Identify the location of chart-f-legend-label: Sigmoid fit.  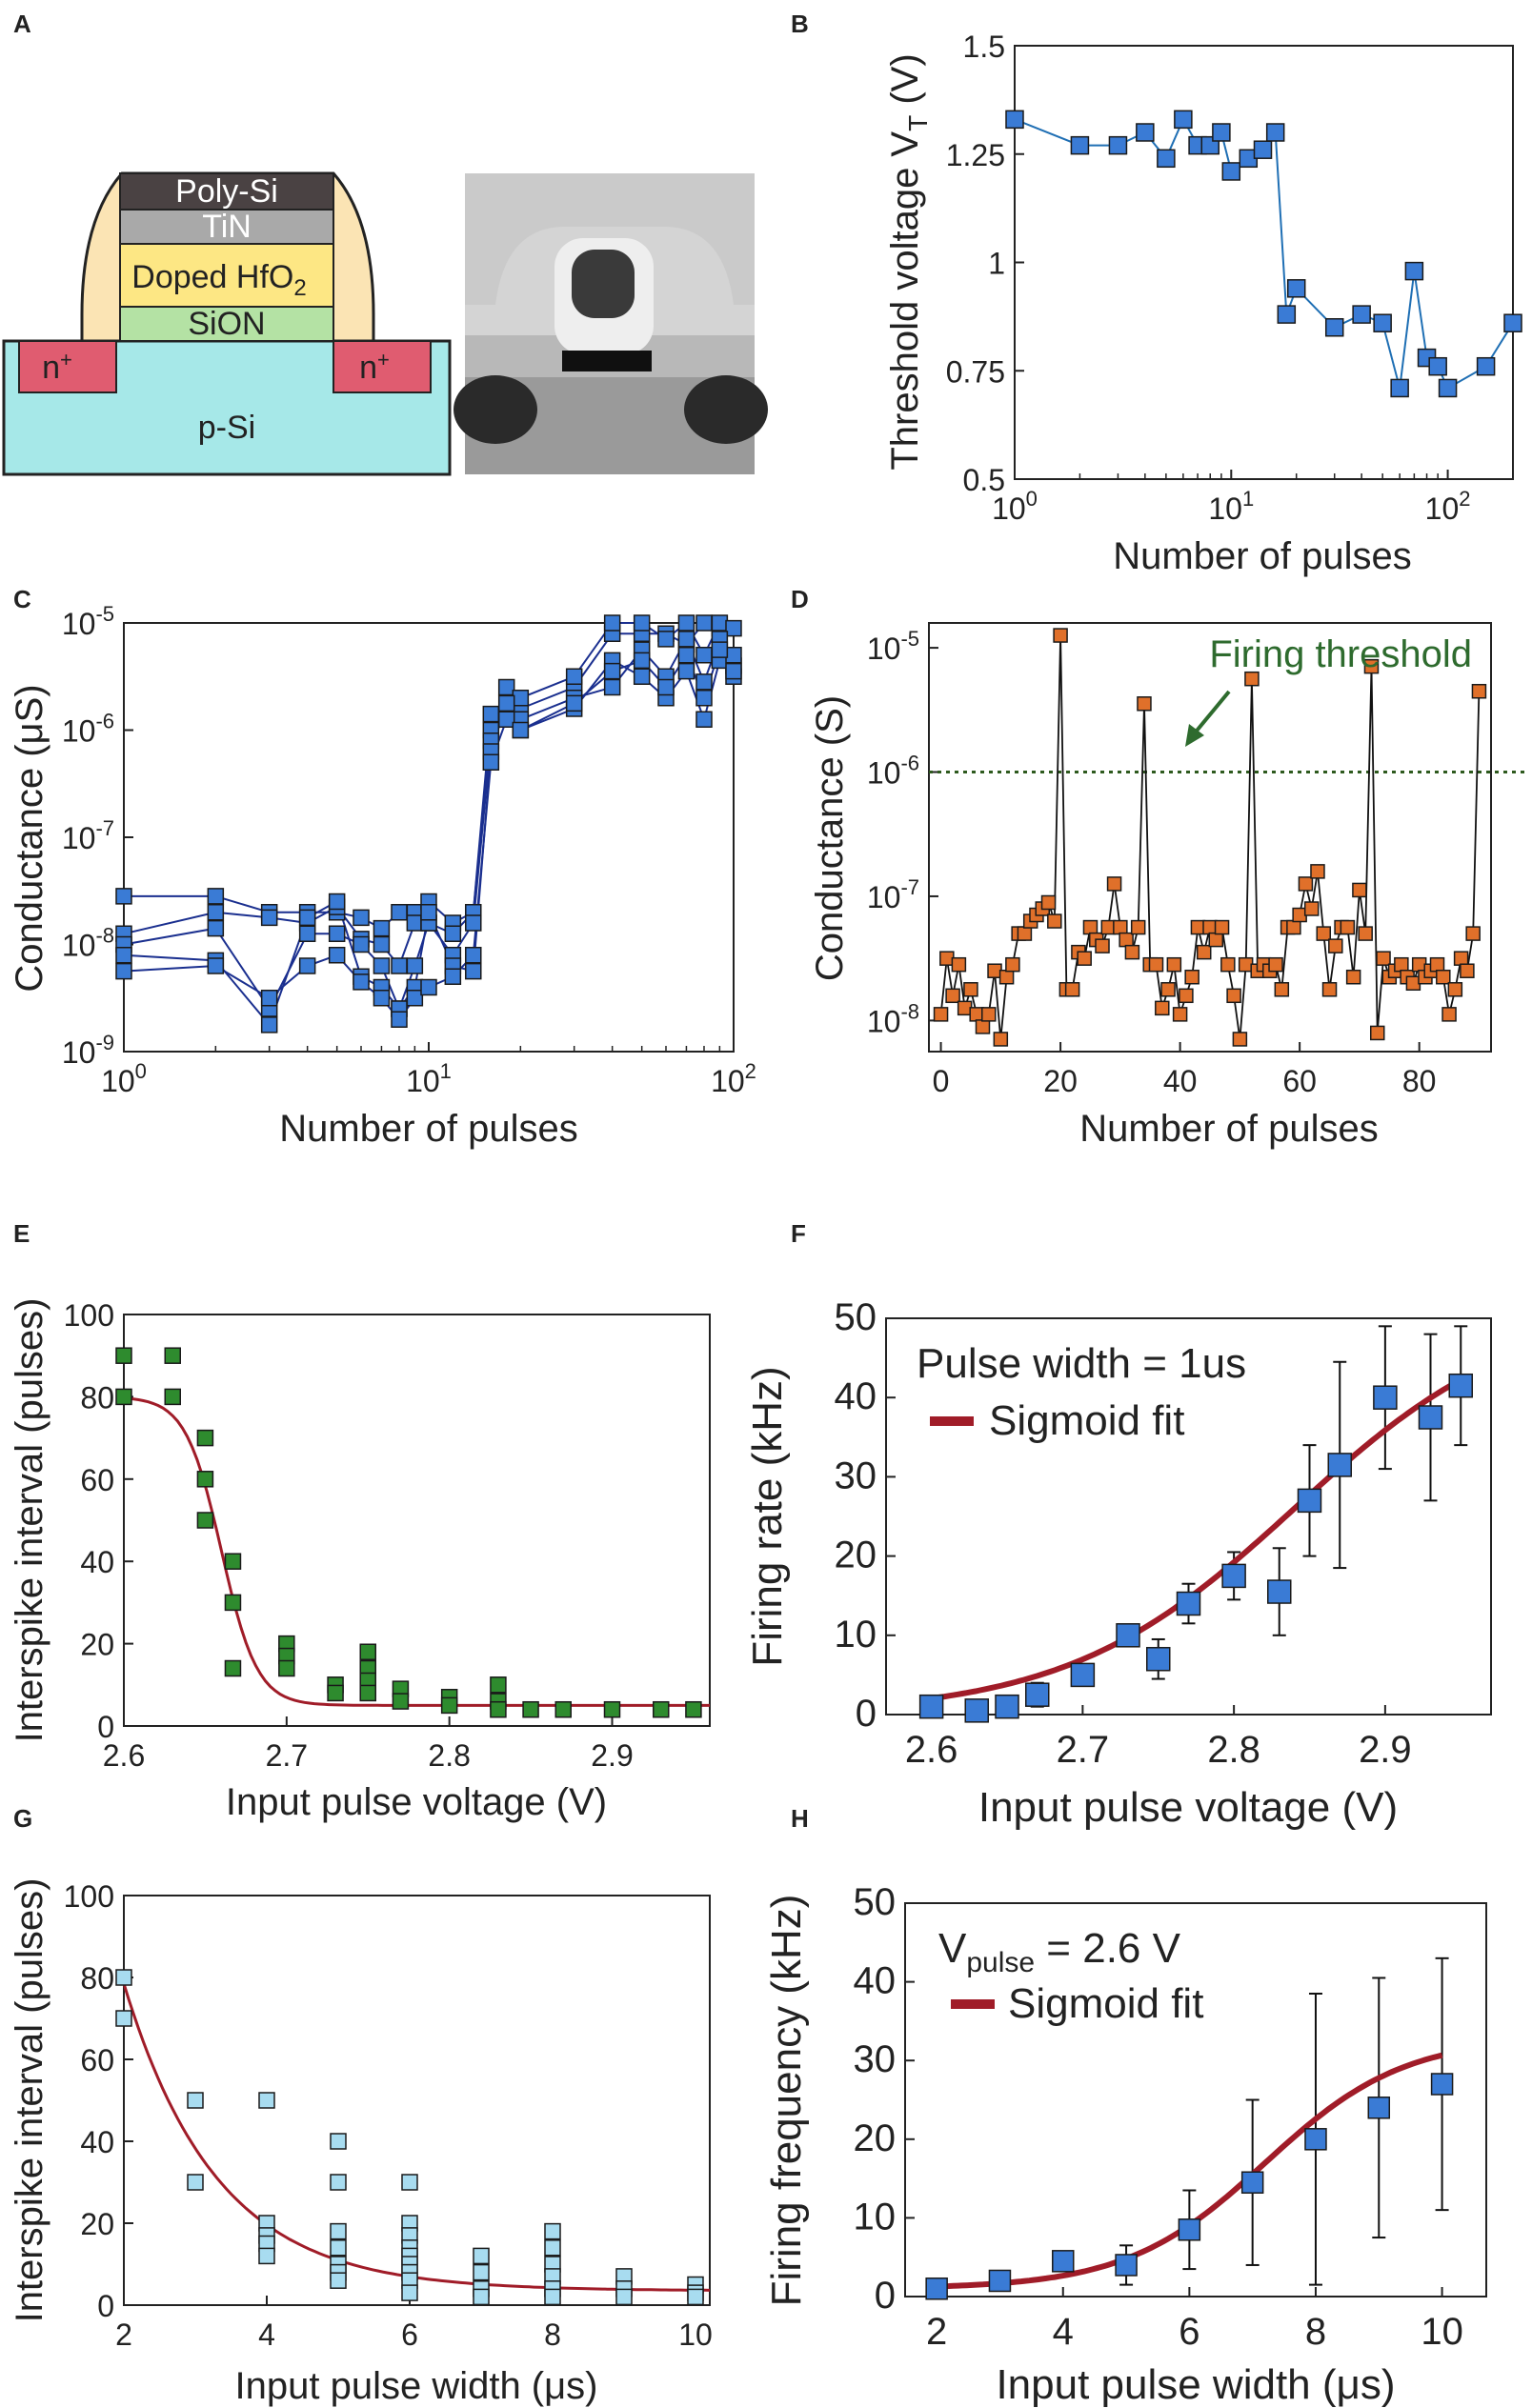
(1086, 1420).